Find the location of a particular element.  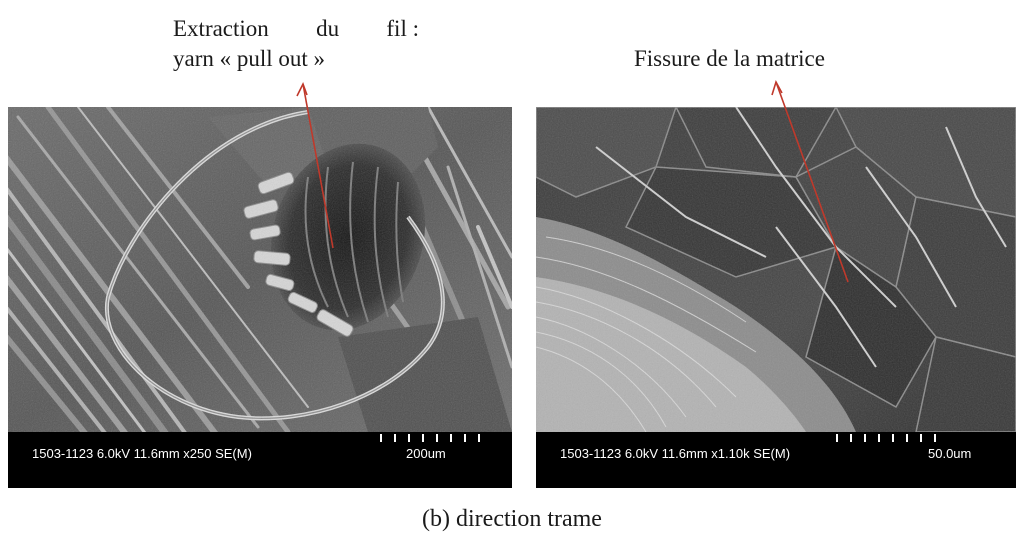

annotation-word: du is located at coordinates (328, 28).